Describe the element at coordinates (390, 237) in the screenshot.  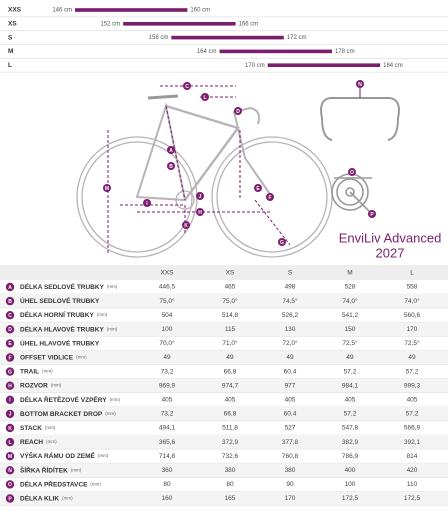
I see `model-name: EnviLiv Advanced` at that location.